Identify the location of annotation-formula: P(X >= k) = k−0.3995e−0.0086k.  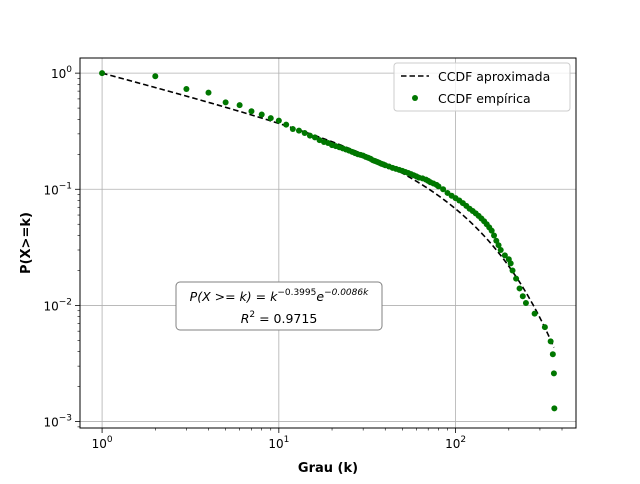
(279, 296).